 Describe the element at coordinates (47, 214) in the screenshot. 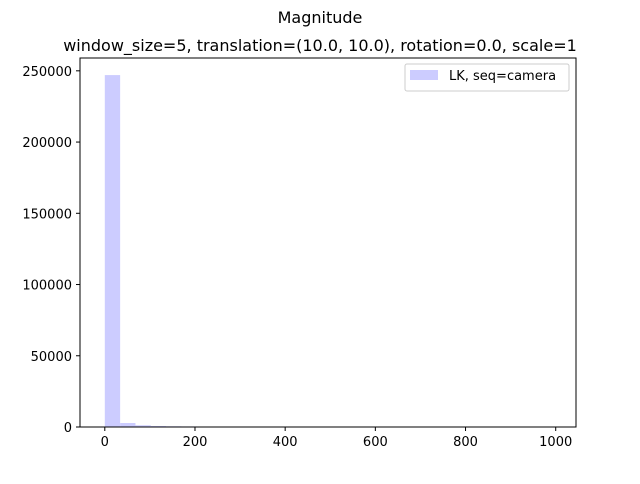

I see `y-tick-label: 150000` at that location.